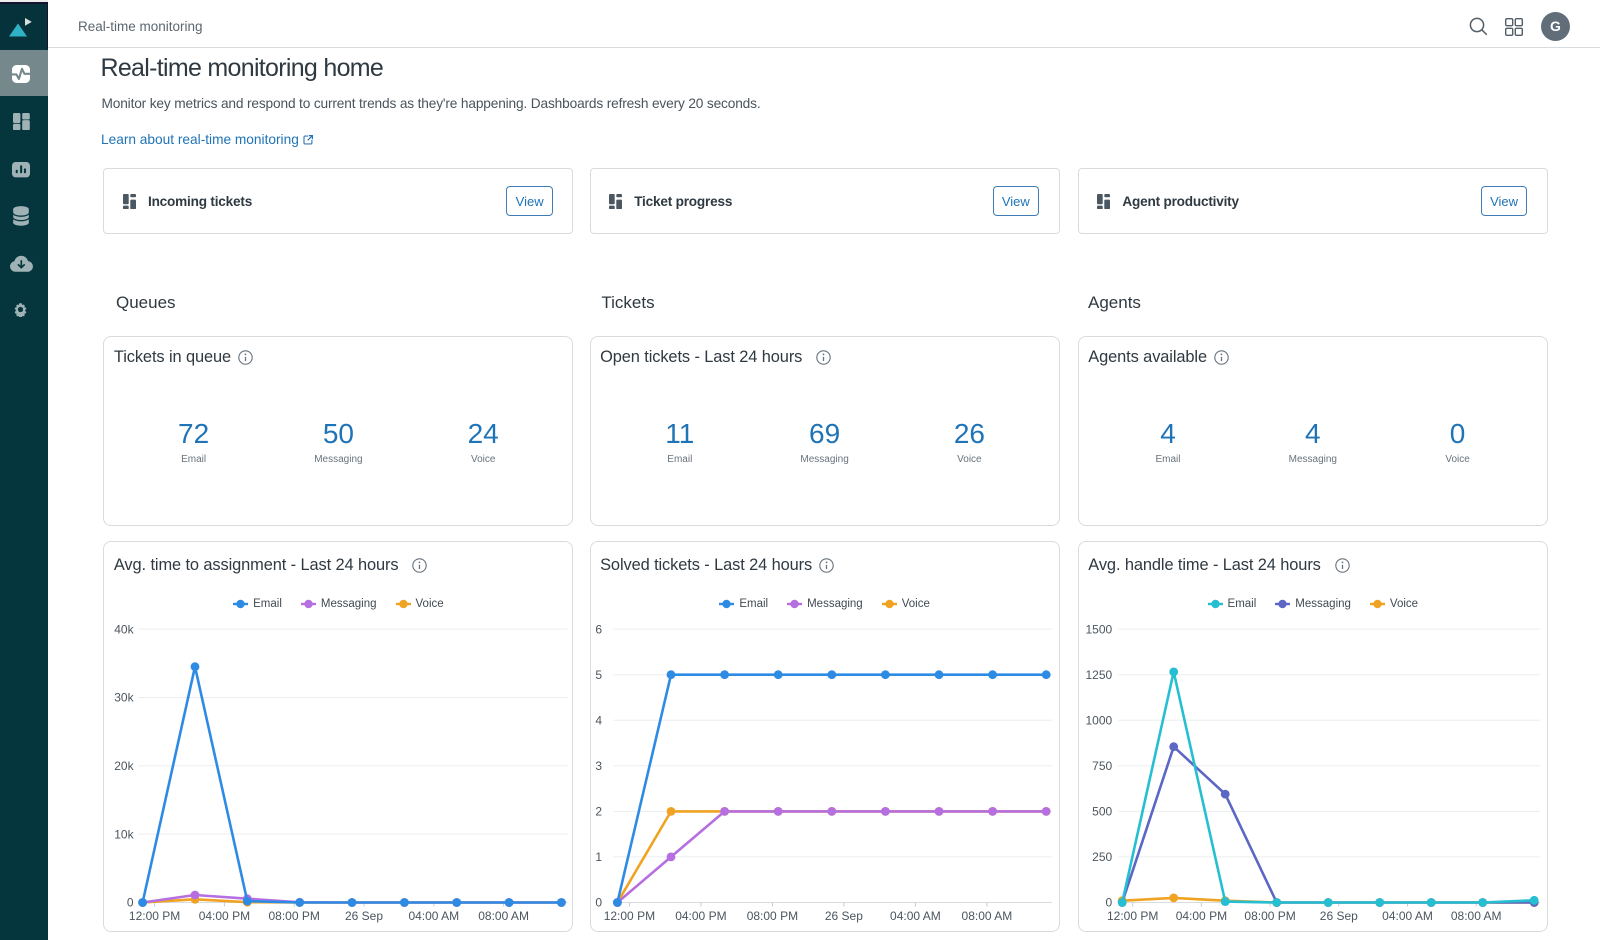 The height and width of the screenshot is (940, 1600). I want to click on svg-text: 4, so click(598, 721).